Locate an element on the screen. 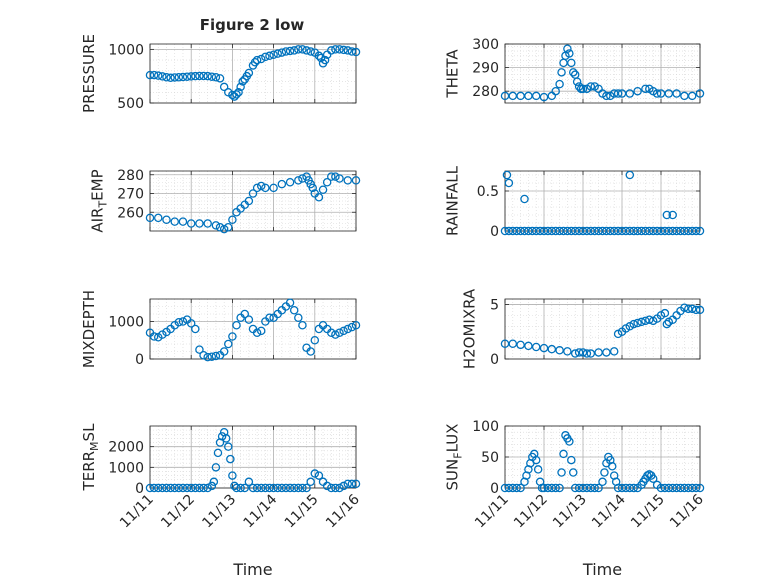 This screenshot has height=583, width=778. ylabel-5: H2OMIXRA is located at coordinates (470, 328).